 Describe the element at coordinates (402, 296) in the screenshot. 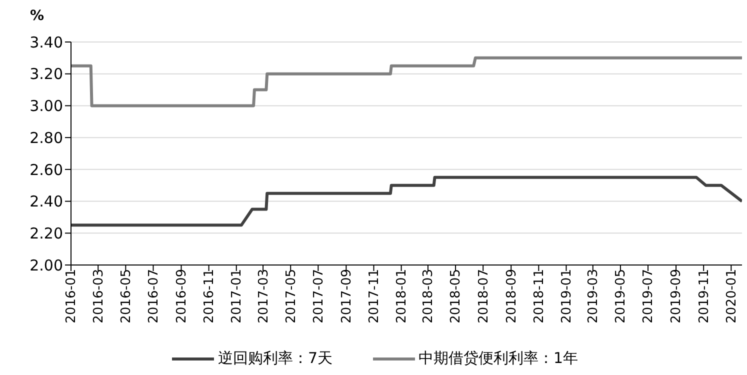

I see `x-tick-label: 2018-01` at that location.